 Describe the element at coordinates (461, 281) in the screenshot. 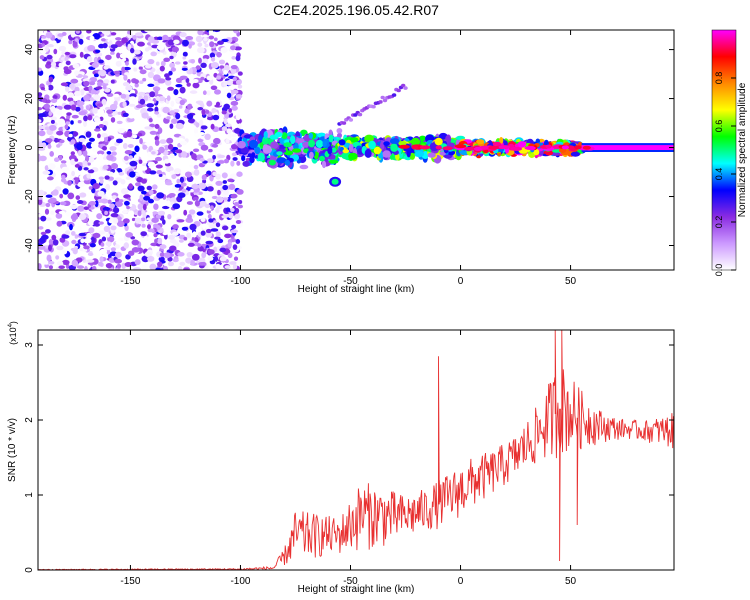

I see `spectrogram-xtick-label-3: 0` at that location.